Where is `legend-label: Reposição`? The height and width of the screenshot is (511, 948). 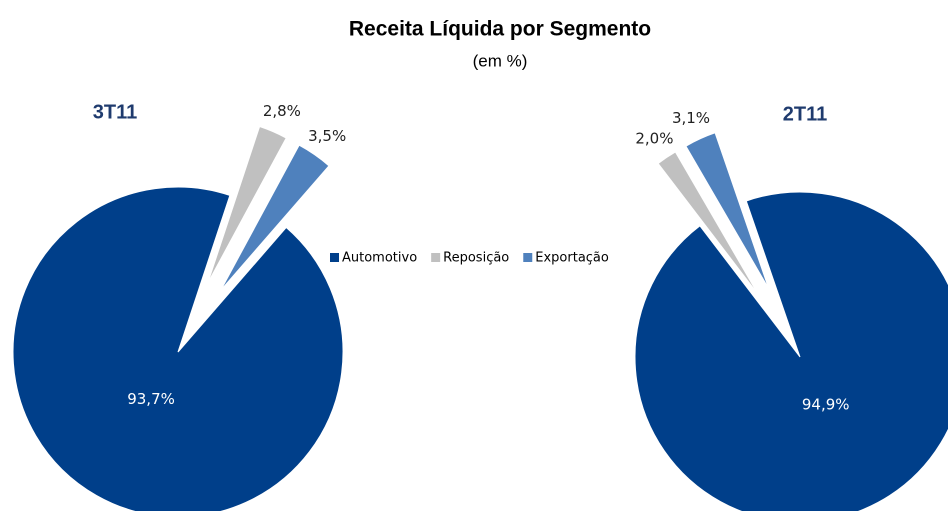 legend-label: Reposição is located at coordinates (476, 258).